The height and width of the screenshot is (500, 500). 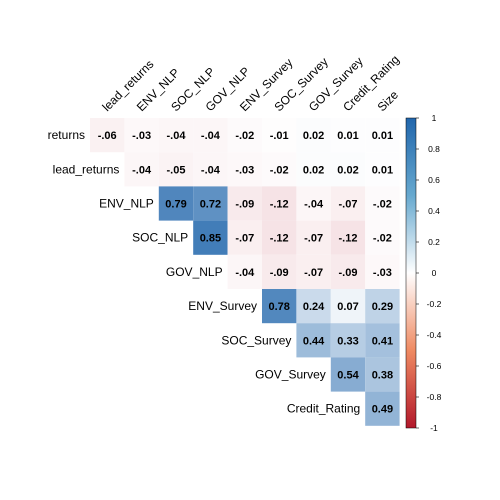 What do you see at coordinates (434, 211) in the screenshot?
I see `colorbar-tick-label: 0.4` at bounding box center [434, 211].